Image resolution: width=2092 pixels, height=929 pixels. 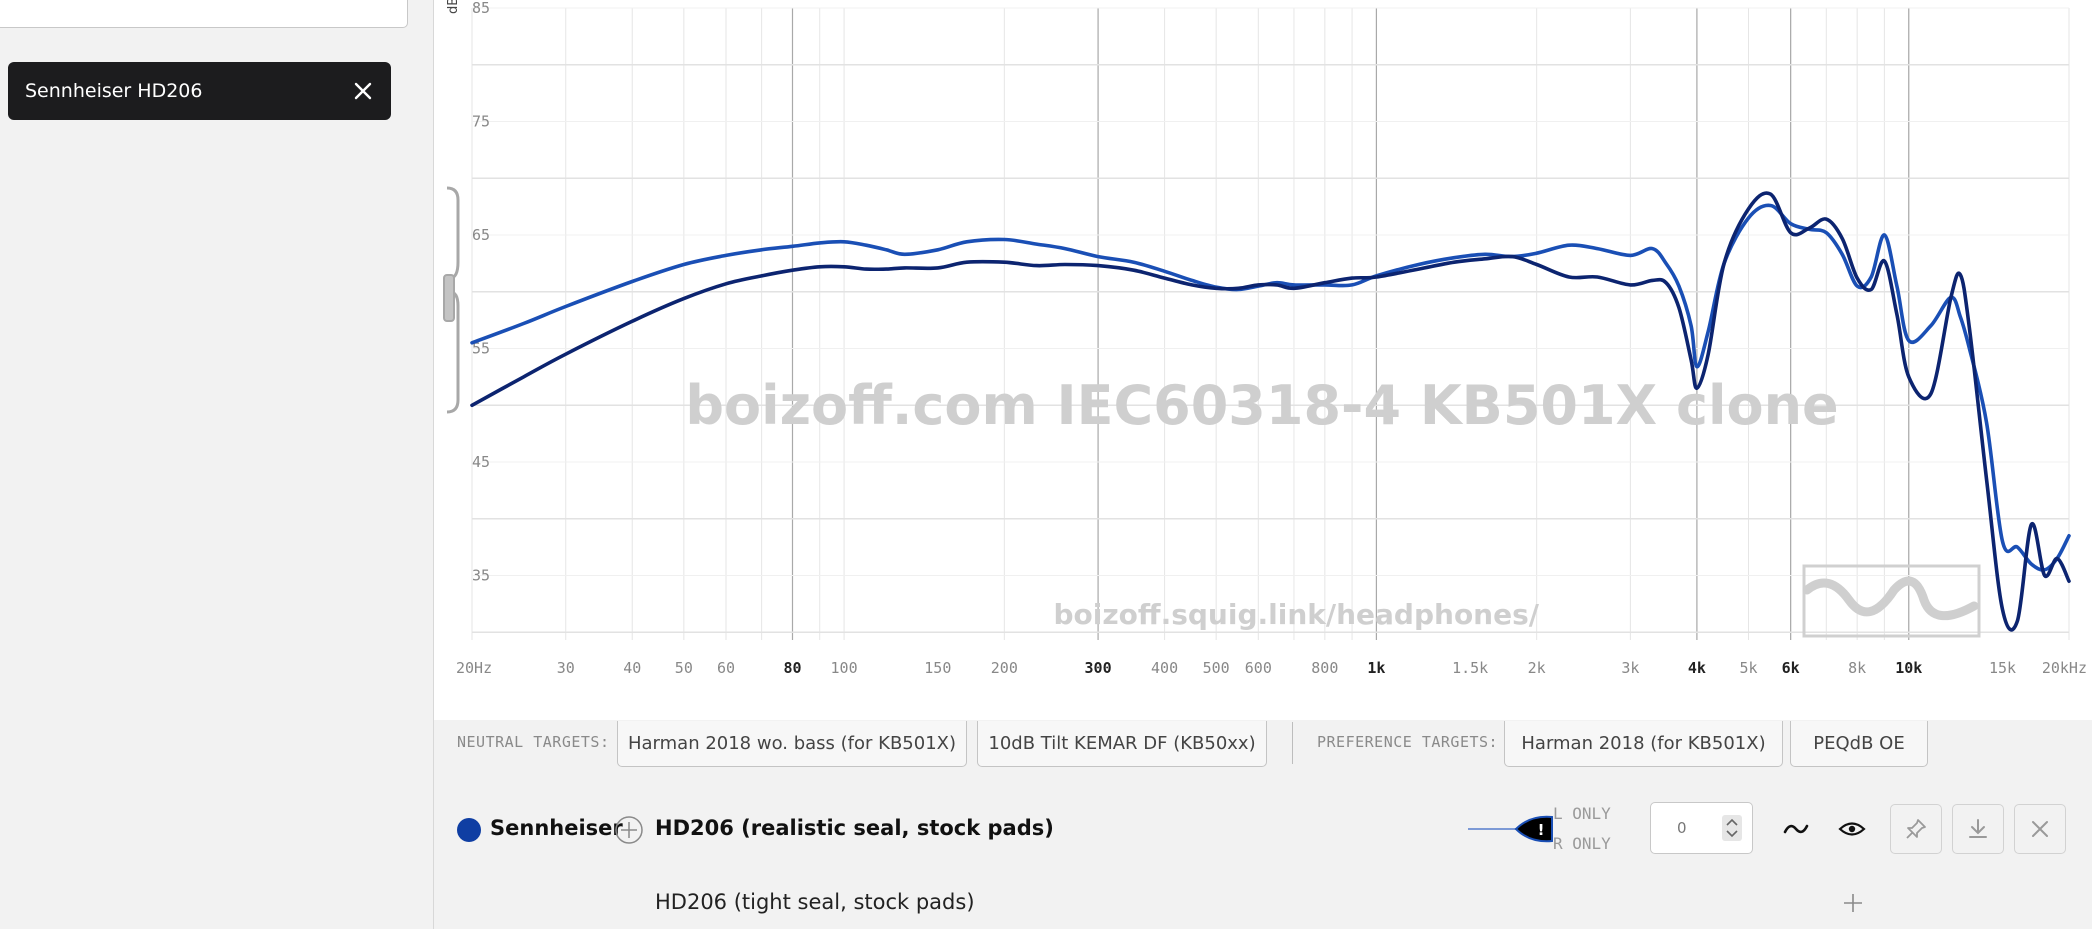 What do you see at coordinates (726, 668) in the screenshot?
I see `x-tick-label: 60` at bounding box center [726, 668].